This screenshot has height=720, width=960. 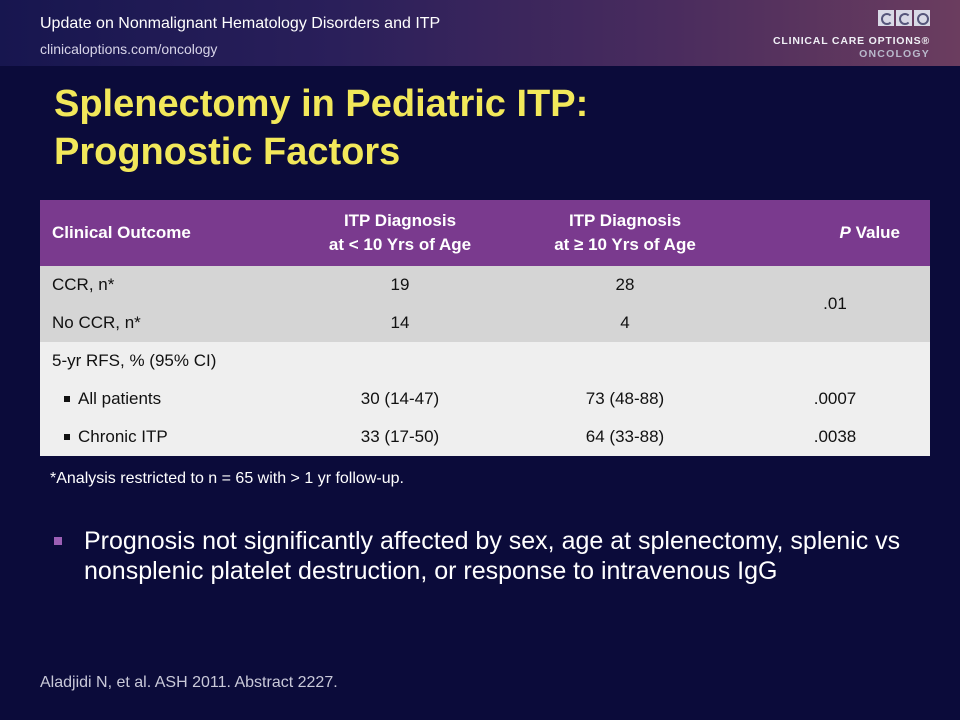 I want to click on cell-p: .0007, so click(x=835, y=399).